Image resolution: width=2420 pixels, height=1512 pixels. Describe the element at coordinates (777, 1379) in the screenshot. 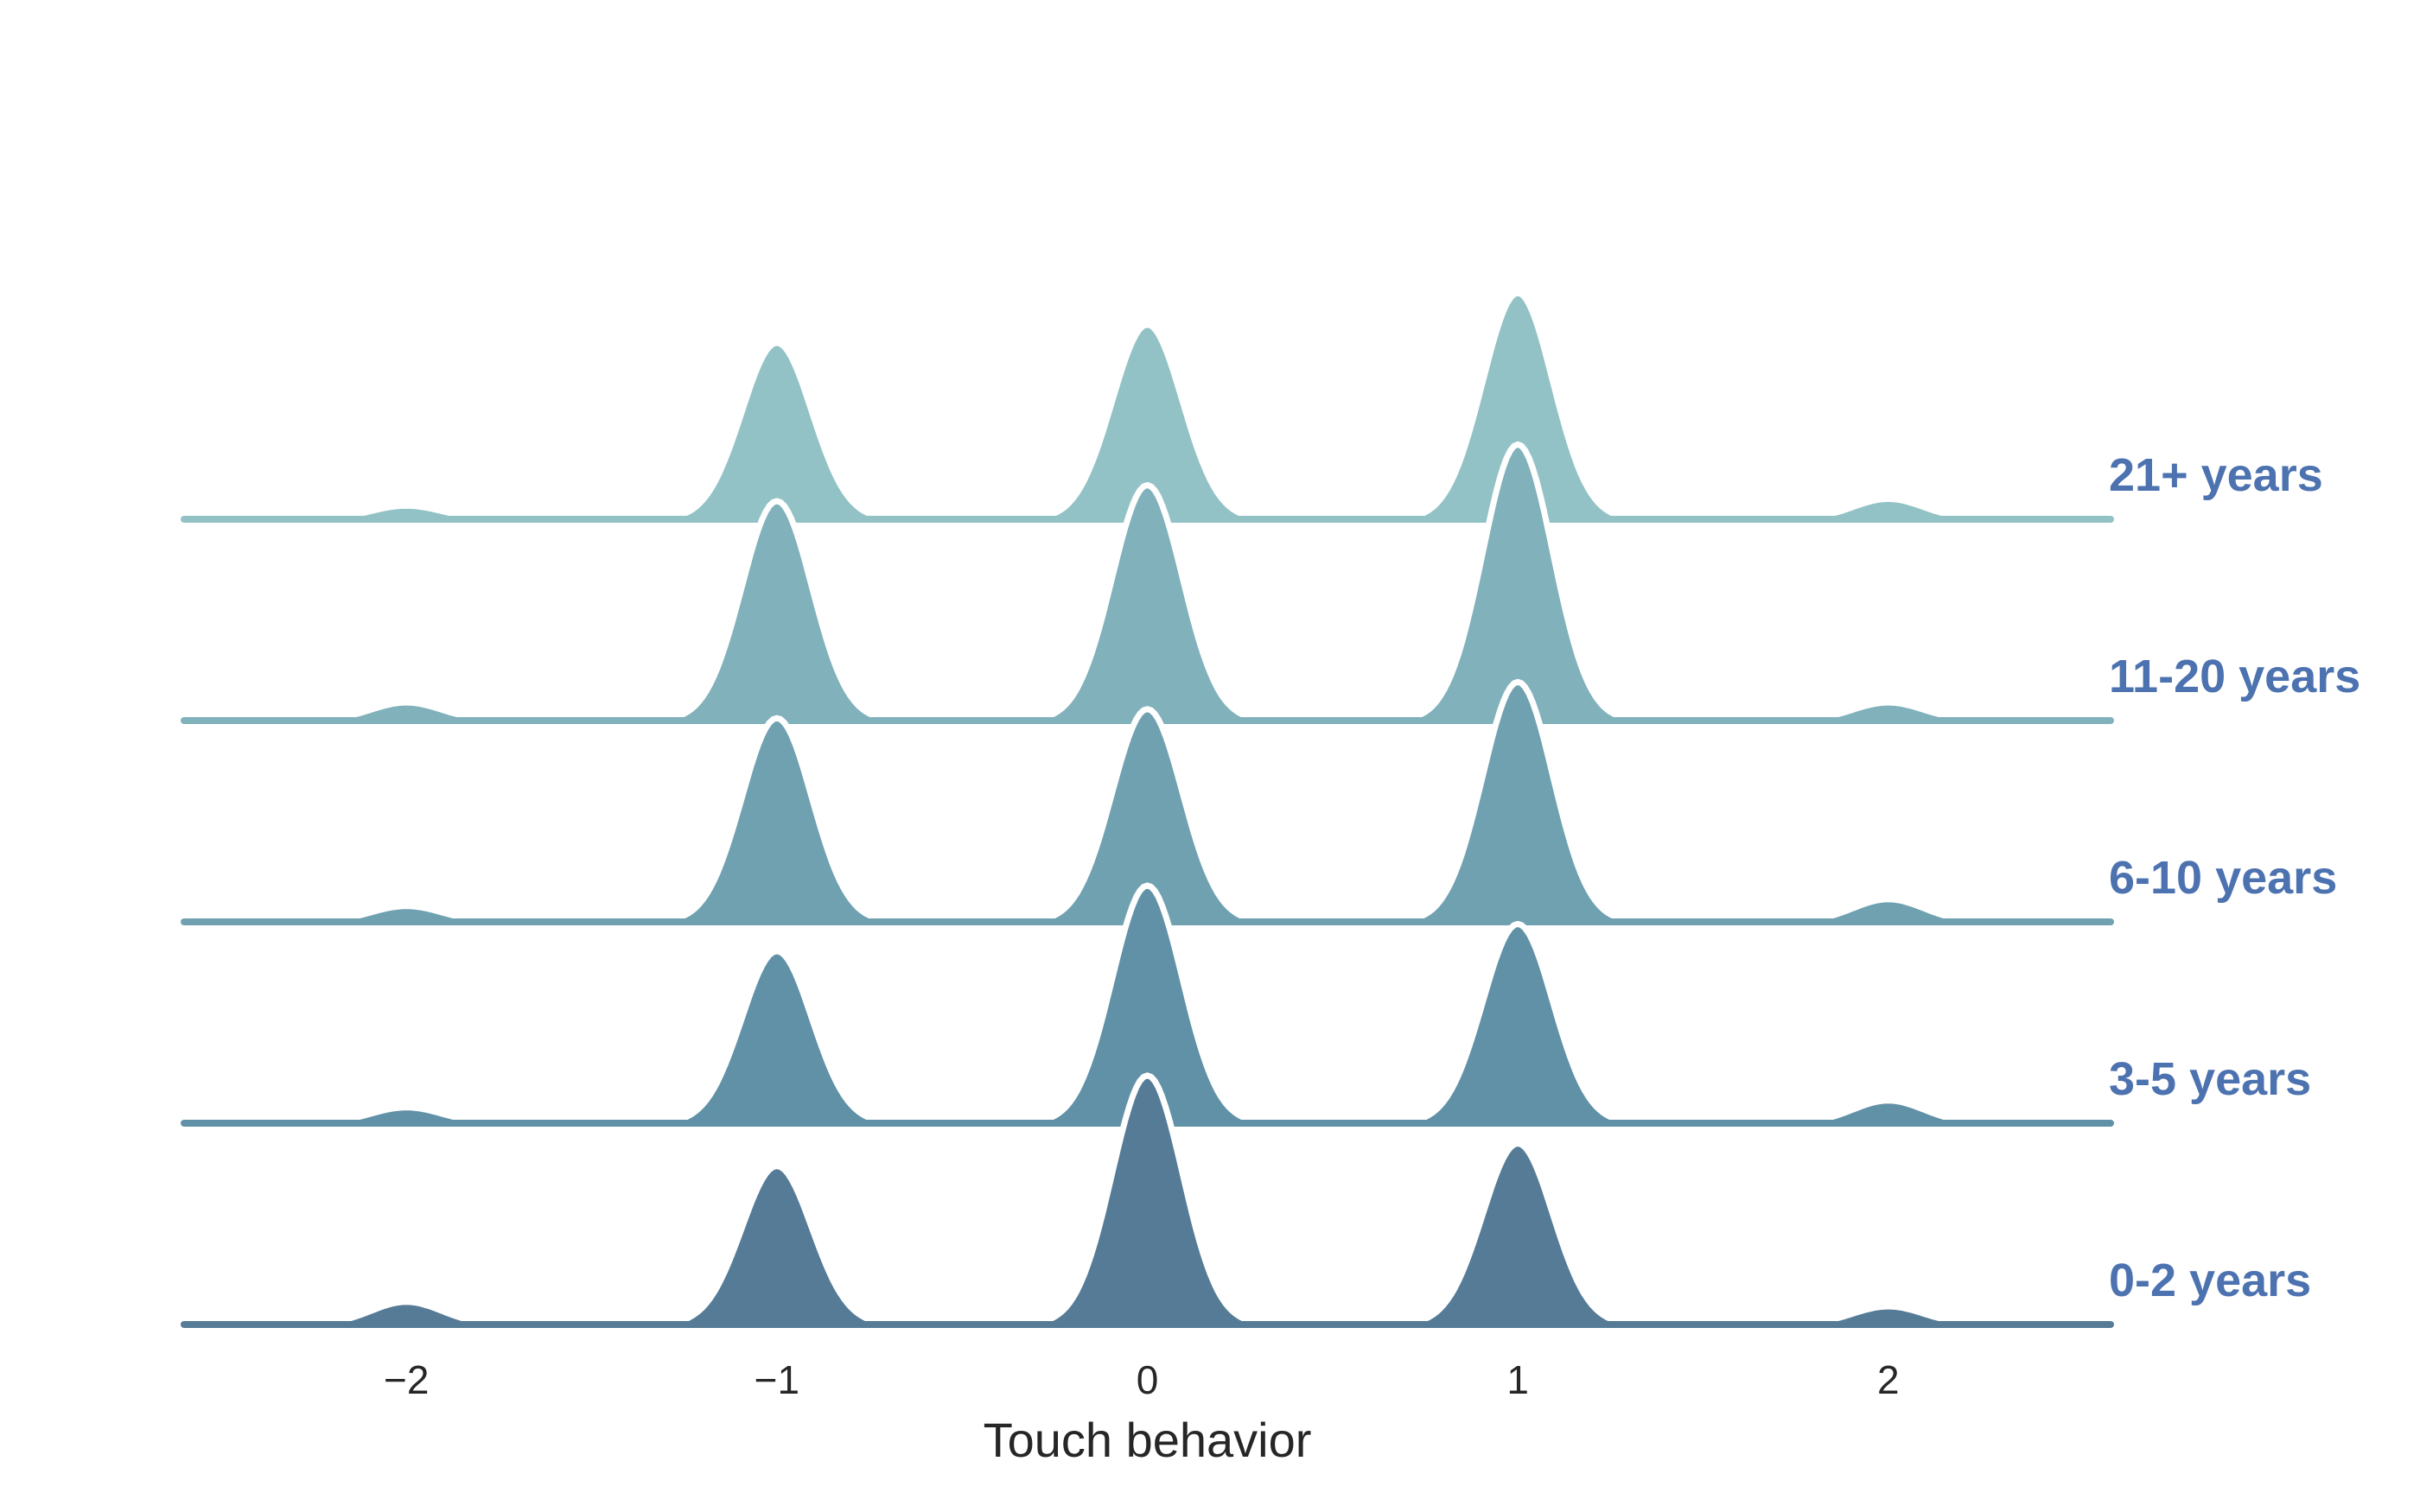

I see `x-tick-label: −1` at that location.